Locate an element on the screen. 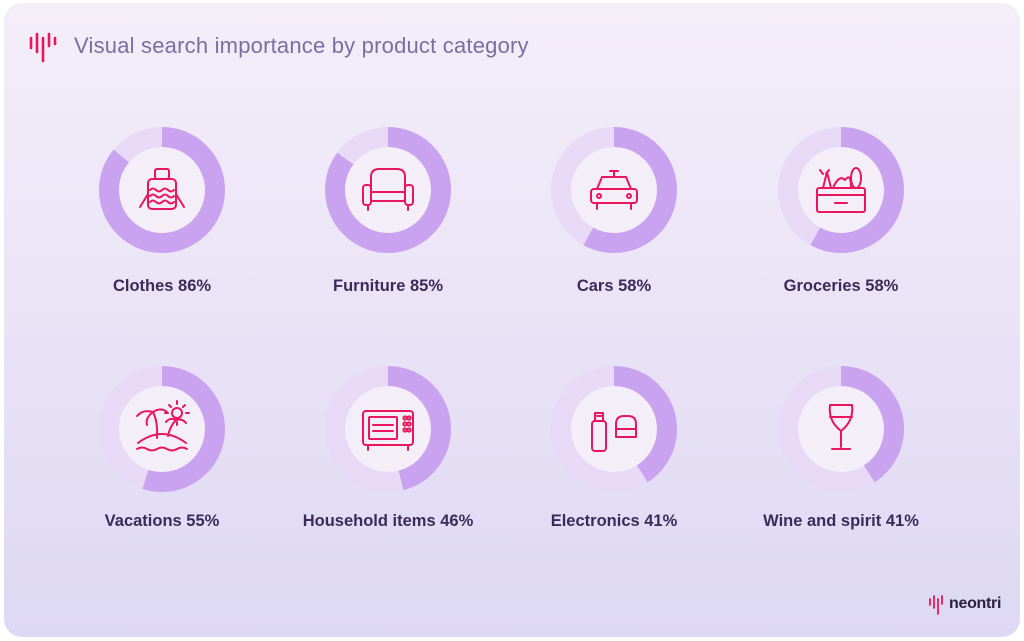  donut-wine-and-spirit is located at coordinates (841, 429).